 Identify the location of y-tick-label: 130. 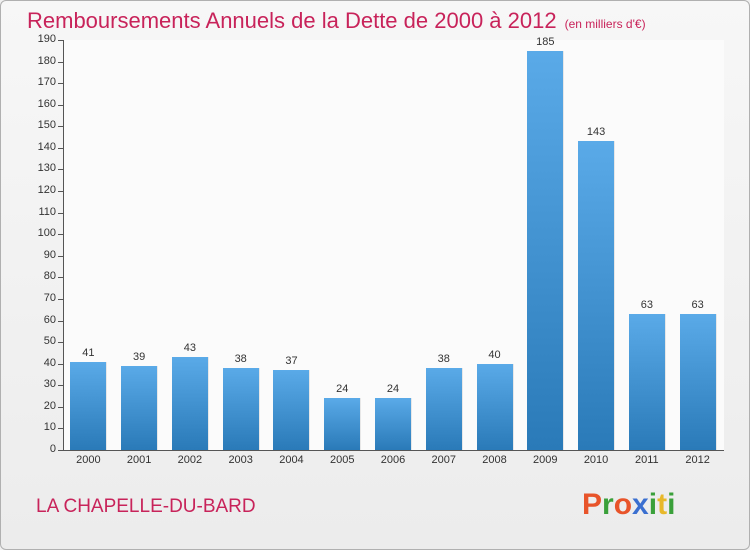
(46, 168).